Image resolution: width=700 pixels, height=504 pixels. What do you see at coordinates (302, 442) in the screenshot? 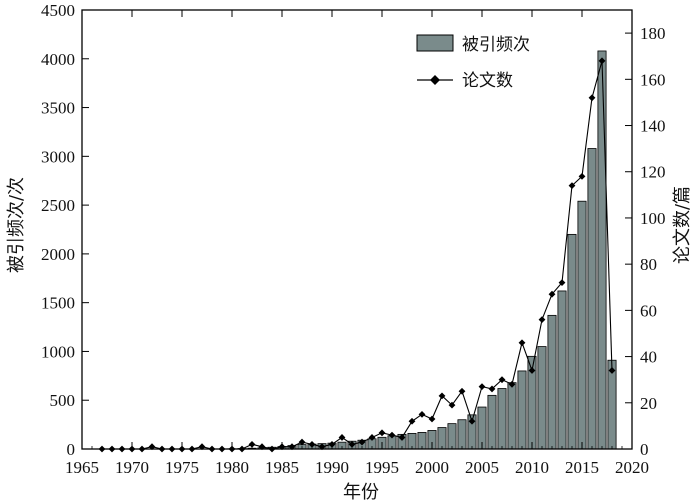
I see `point-1987` at bounding box center [302, 442].